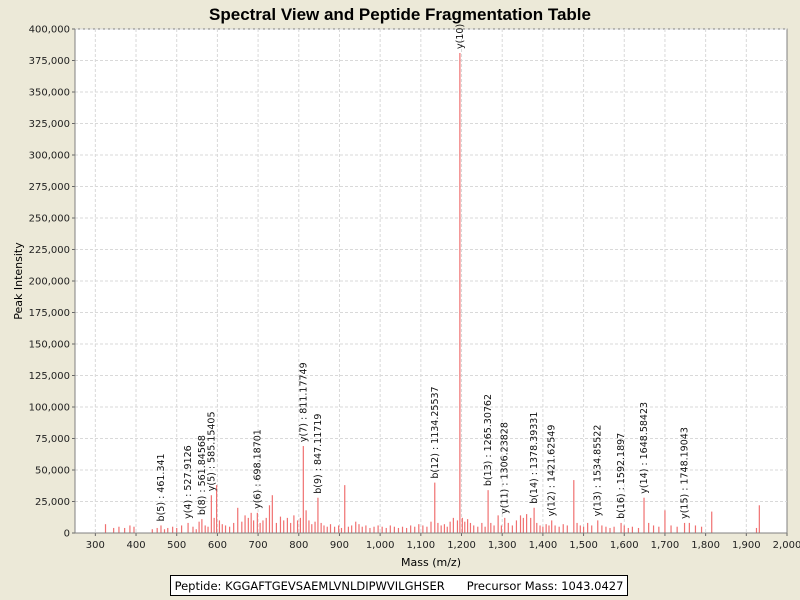 The width and height of the screenshot is (800, 600). What do you see at coordinates (534, 458) in the screenshot?
I see `peak-annotation: b(14) : 1378.39331` at bounding box center [534, 458].